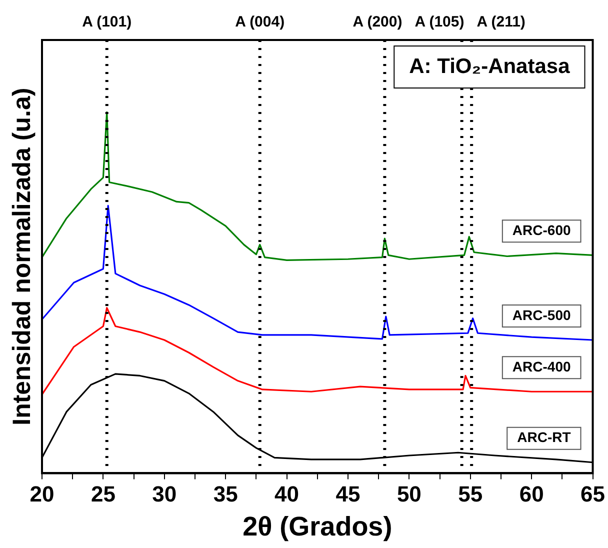 This screenshot has width=608, height=548. I want to click on x-tick-label: 60, so click(531, 493).